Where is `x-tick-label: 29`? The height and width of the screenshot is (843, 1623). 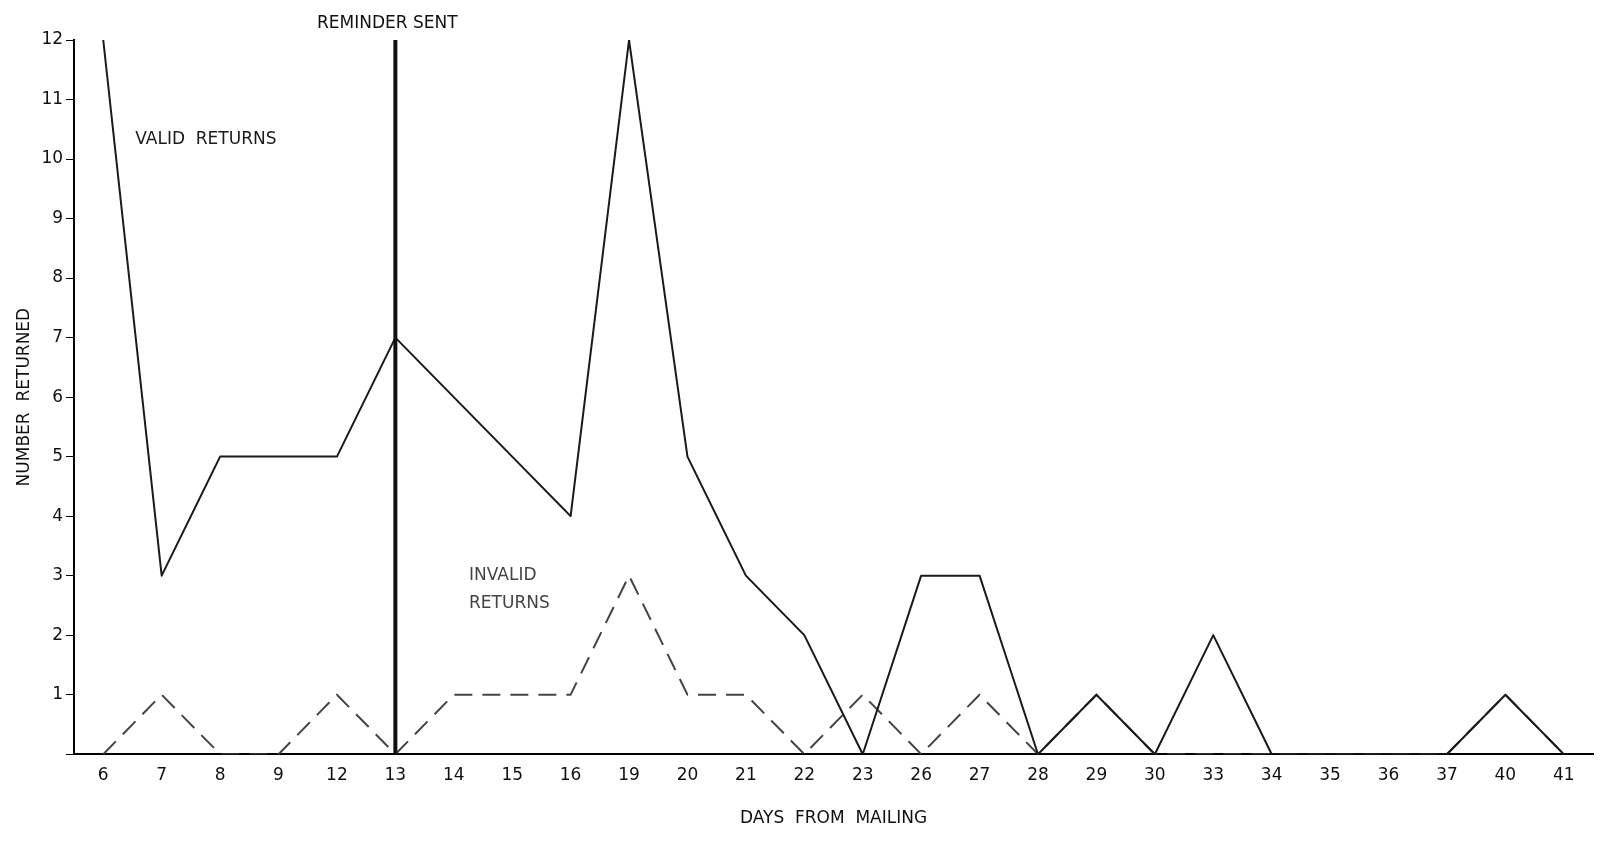 x-tick-label: 29 is located at coordinates (1096, 773).